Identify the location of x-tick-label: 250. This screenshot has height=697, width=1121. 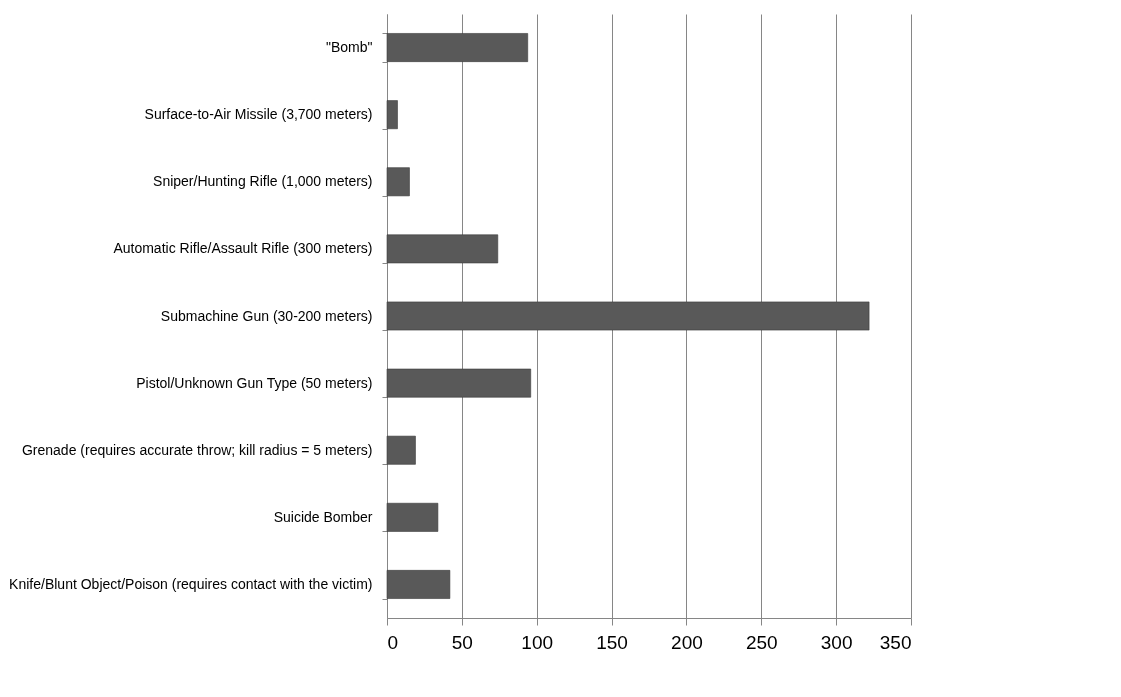
(761, 642).